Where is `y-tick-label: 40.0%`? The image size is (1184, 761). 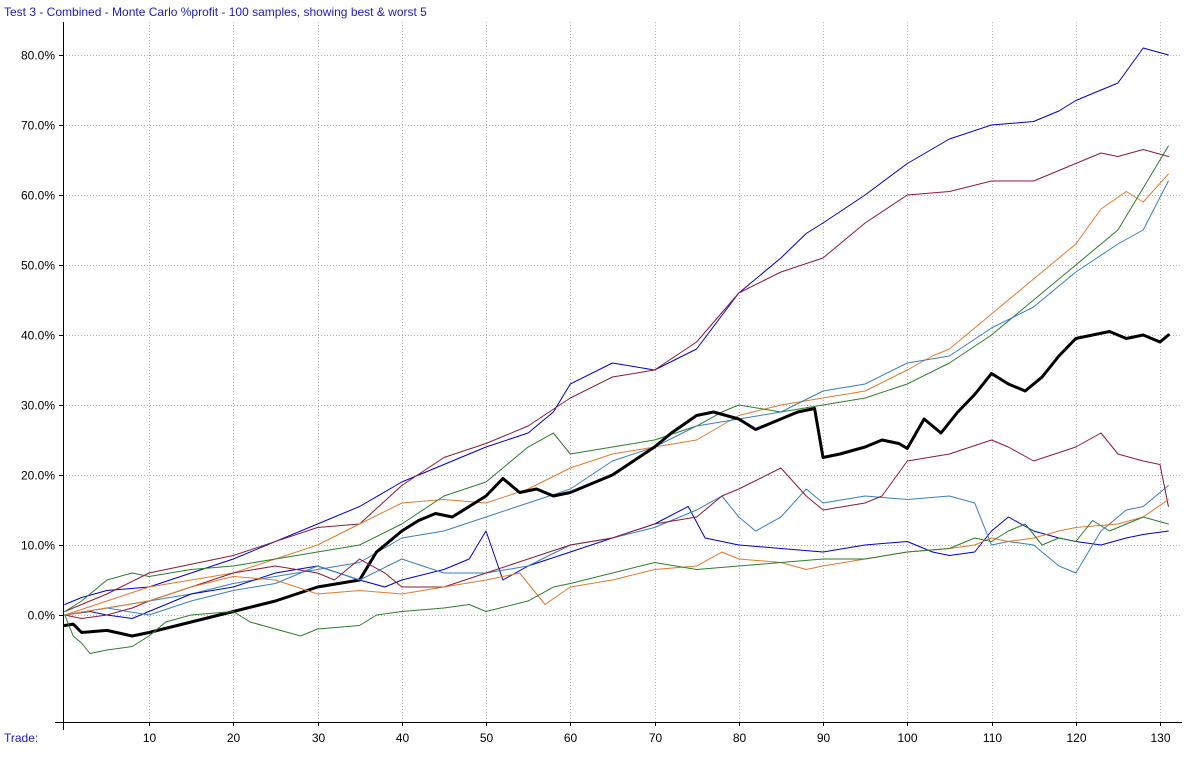
y-tick-label: 40.0% is located at coordinates (38, 336).